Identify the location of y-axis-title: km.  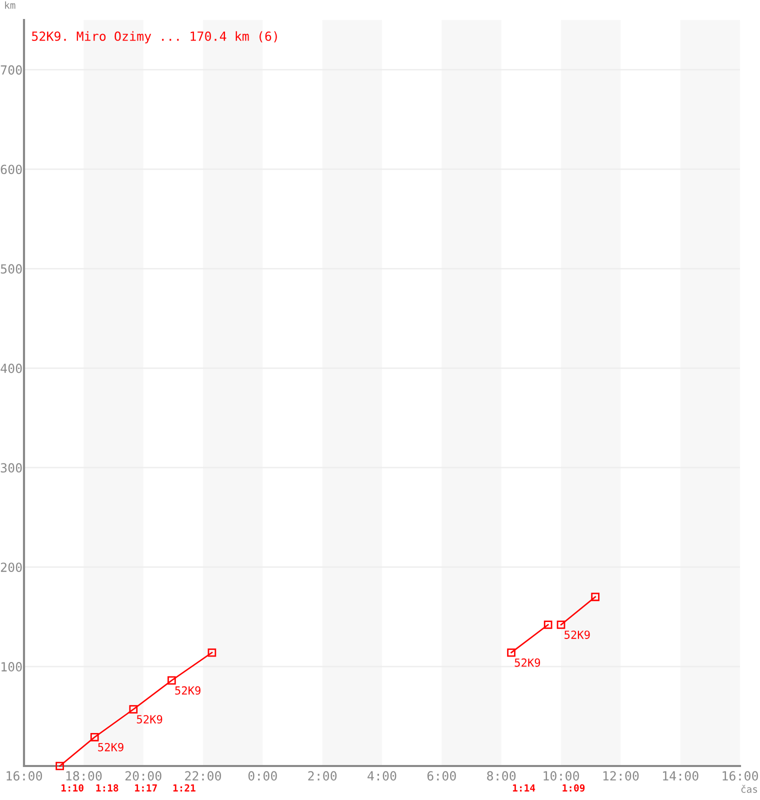
(10, 5).